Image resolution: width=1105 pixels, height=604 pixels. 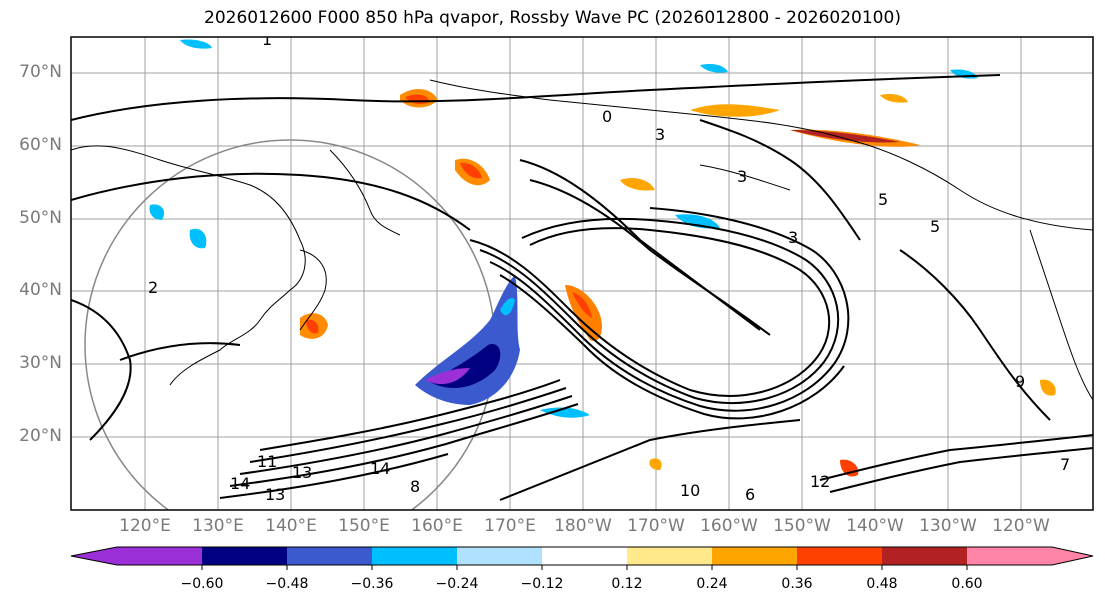 What do you see at coordinates (437, 526) in the screenshot?
I see `lon-label: 160°E` at bounding box center [437, 526].